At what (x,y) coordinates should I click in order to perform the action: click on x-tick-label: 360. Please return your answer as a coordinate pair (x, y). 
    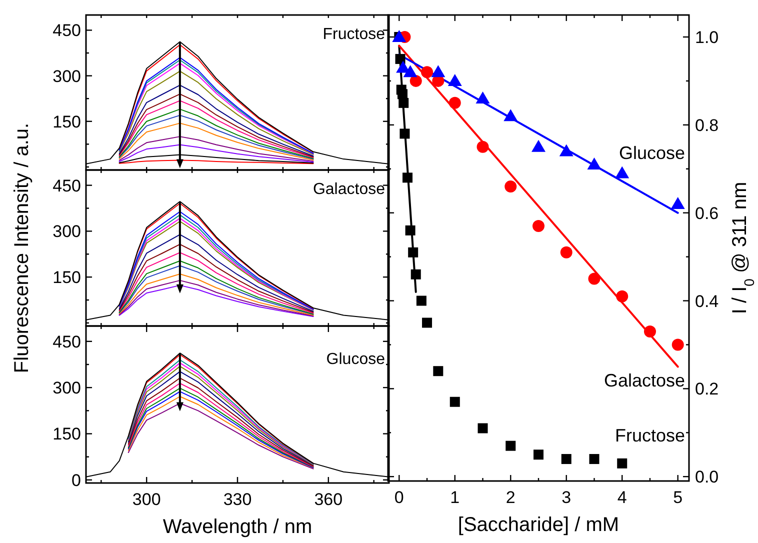
    Looking at the image, I should click on (328, 499).